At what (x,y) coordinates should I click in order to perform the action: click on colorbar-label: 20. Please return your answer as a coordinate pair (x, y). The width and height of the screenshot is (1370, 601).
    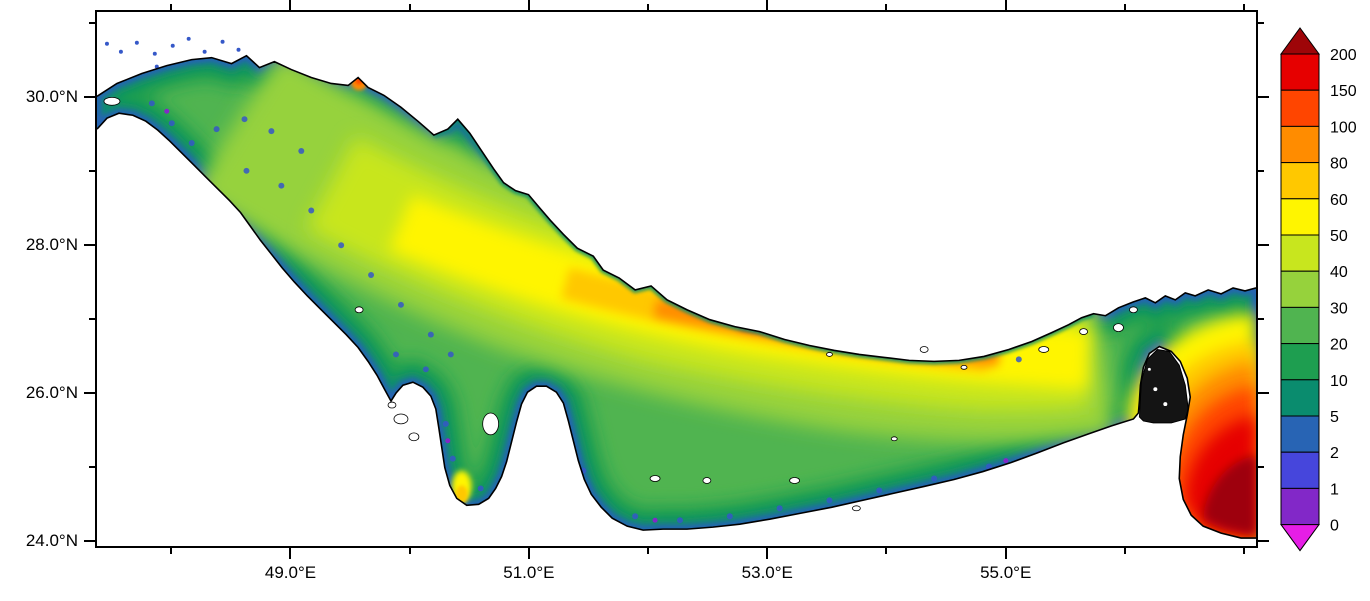
    Looking at the image, I should click on (1339, 345).